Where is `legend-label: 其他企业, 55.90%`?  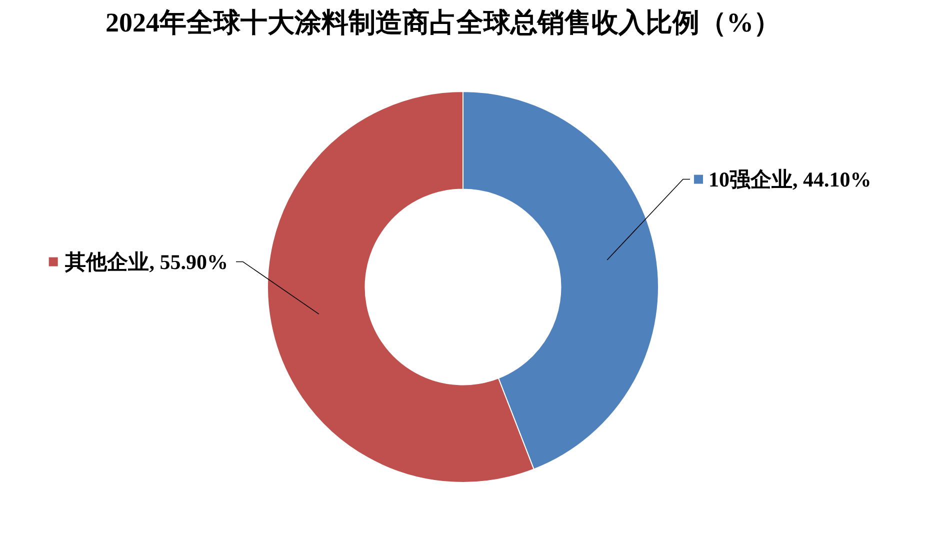
legend-label: 其他企业, 55.90% is located at coordinates (146, 262).